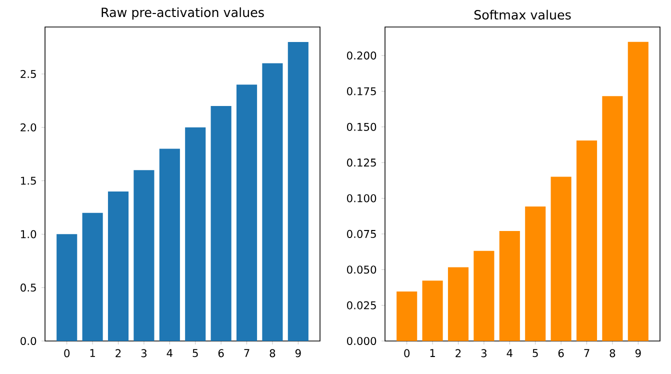 The image size is (671, 374). Describe the element at coordinates (361, 234) in the screenshot. I see `y-tick-label: 0.075` at that location.